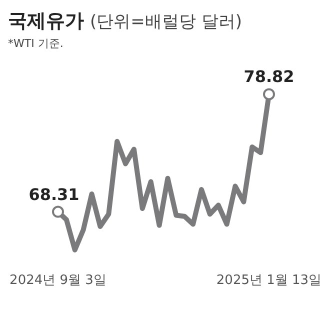 The image size is (329, 333). I want to click on x-tick-label: 2024년 9월 3일, so click(58, 280).